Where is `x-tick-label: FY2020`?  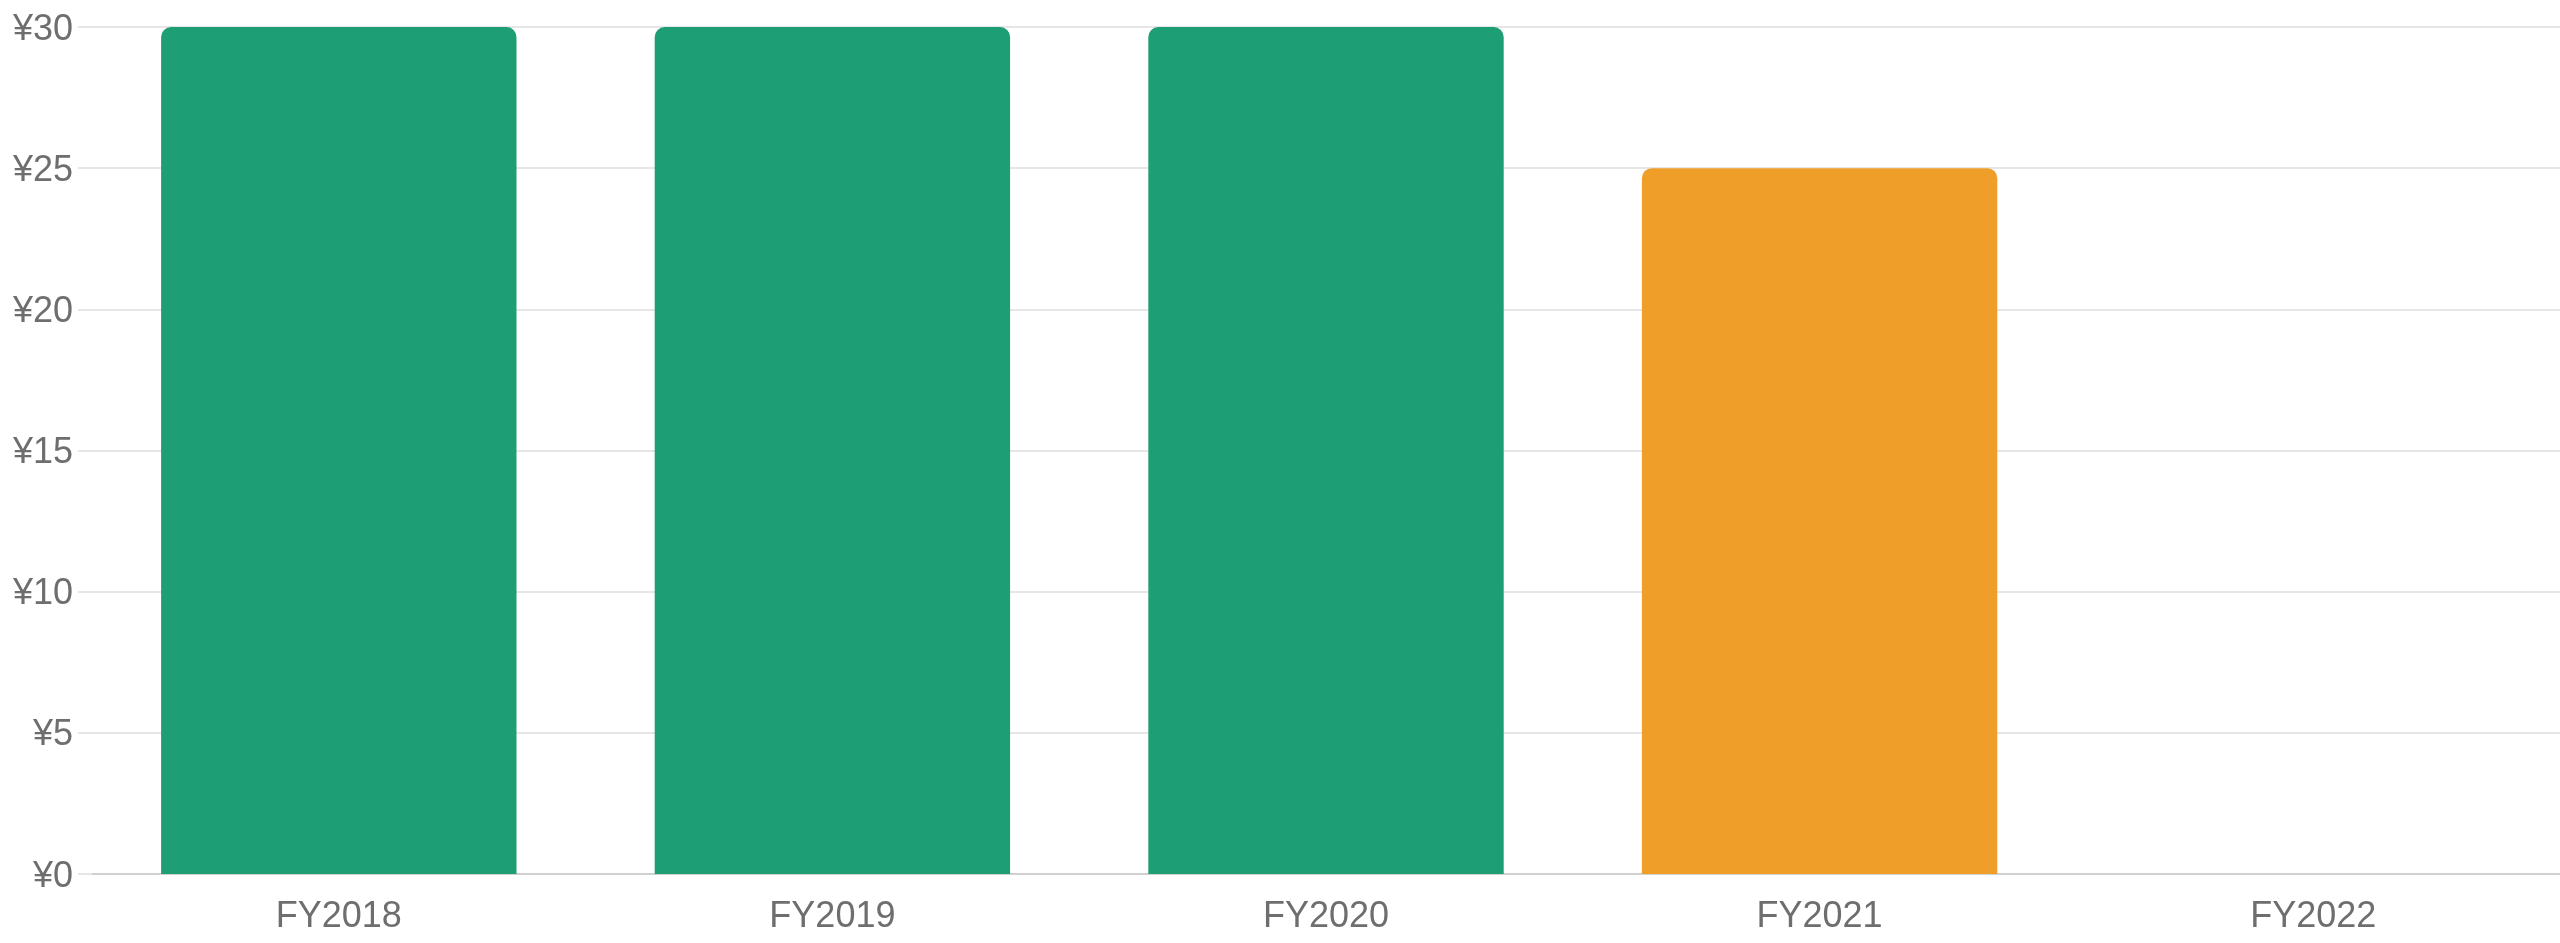
x-tick-label: FY2020 is located at coordinates (1326, 914).